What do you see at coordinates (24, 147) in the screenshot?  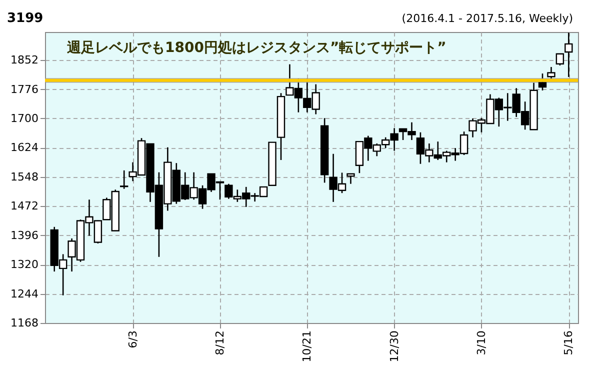 I see `y-tick-label: 1624` at bounding box center [24, 147].